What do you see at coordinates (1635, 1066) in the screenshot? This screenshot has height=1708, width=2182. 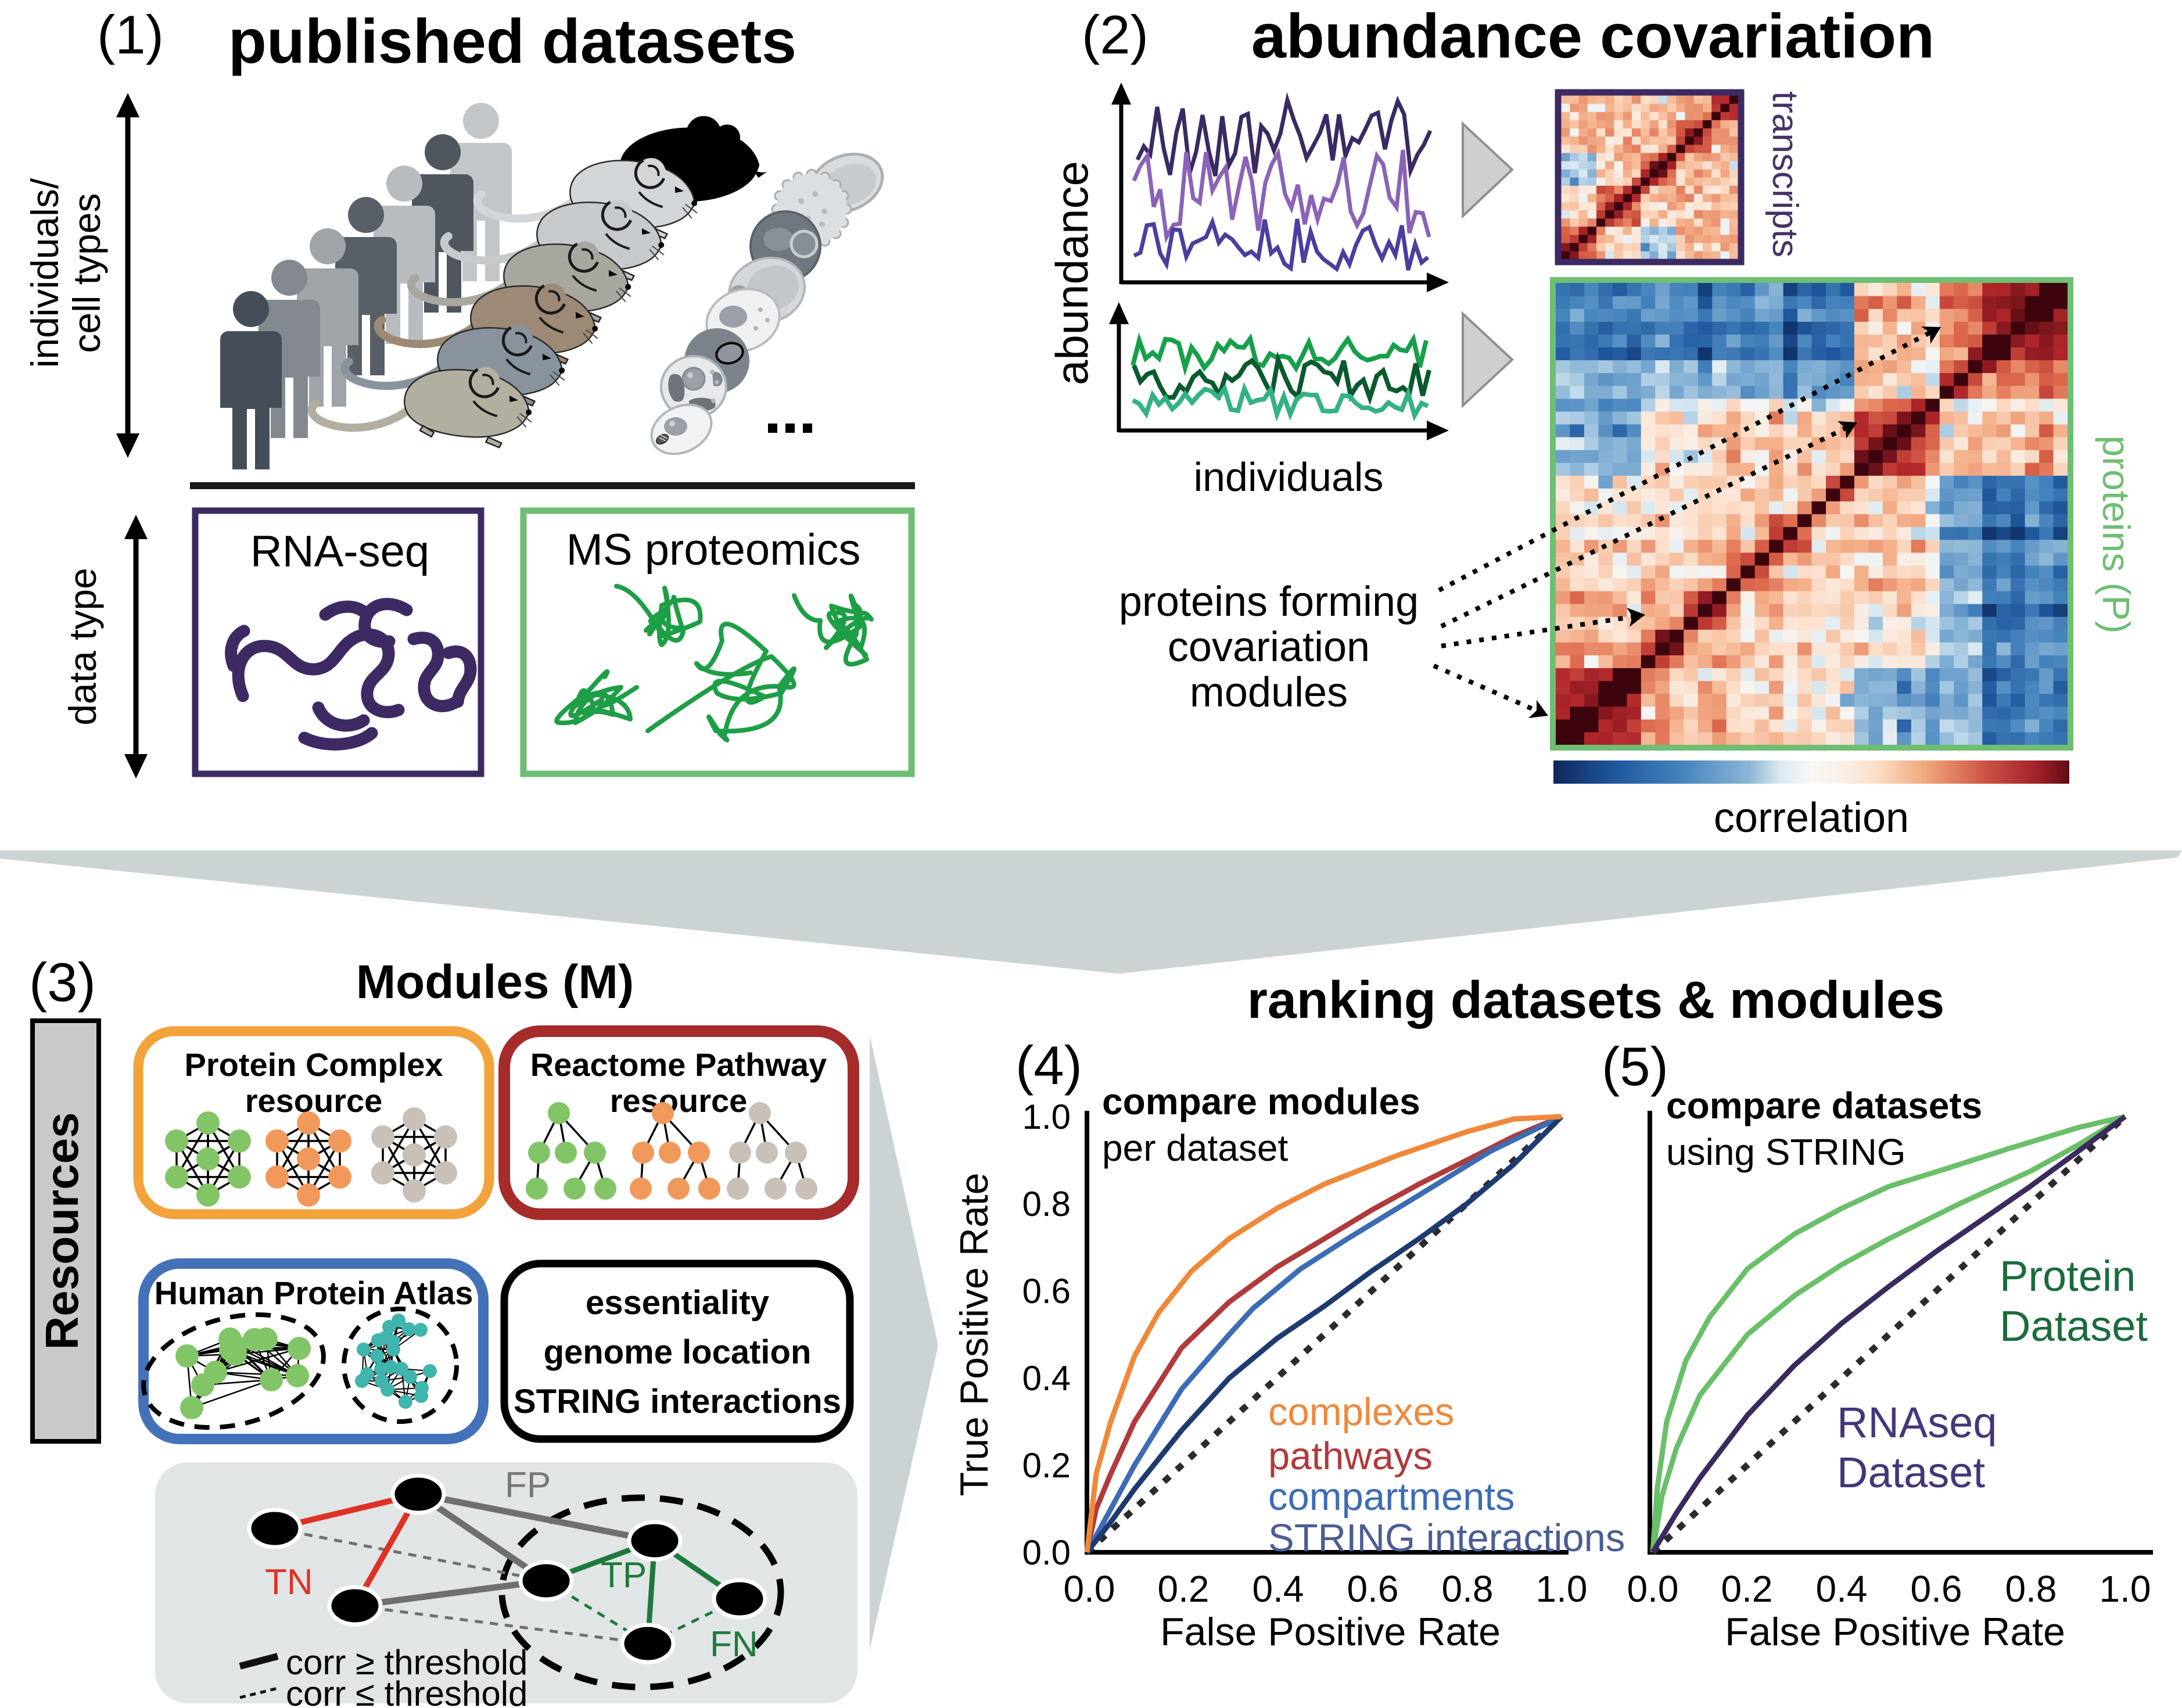 I see `svg-text: (5)` at bounding box center [1635, 1066].